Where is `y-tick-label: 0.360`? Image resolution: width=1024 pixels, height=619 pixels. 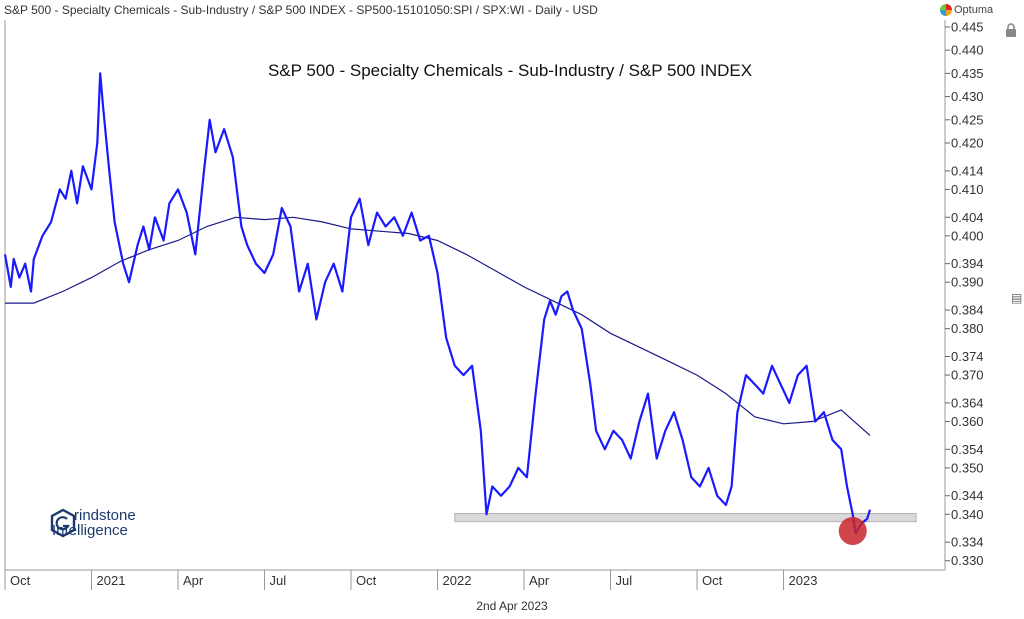 y-tick-label: 0.360 is located at coordinates (967, 421).